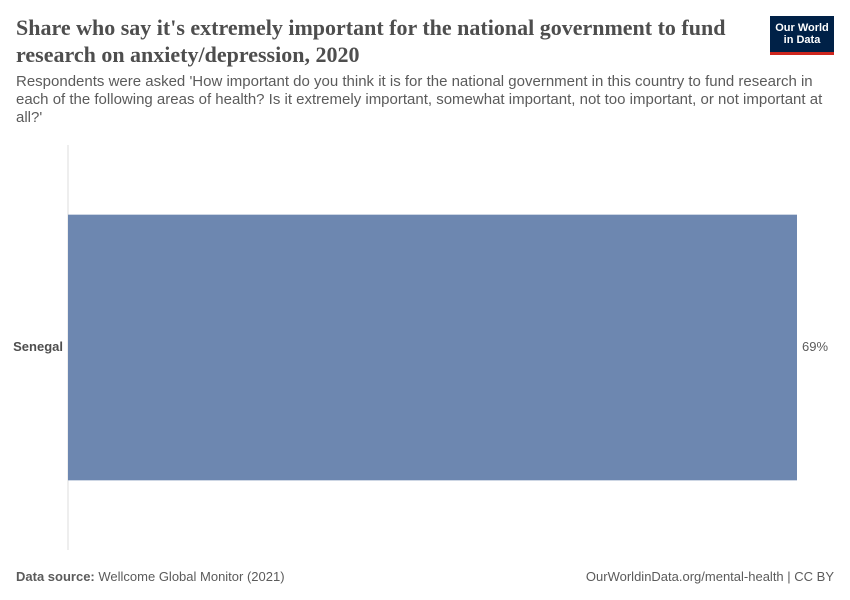 Image resolution: width=850 pixels, height=600 pixels. Describe the element at coordinates (38, 346) in the screenshot. I see `category-label: Senegal` at that location.